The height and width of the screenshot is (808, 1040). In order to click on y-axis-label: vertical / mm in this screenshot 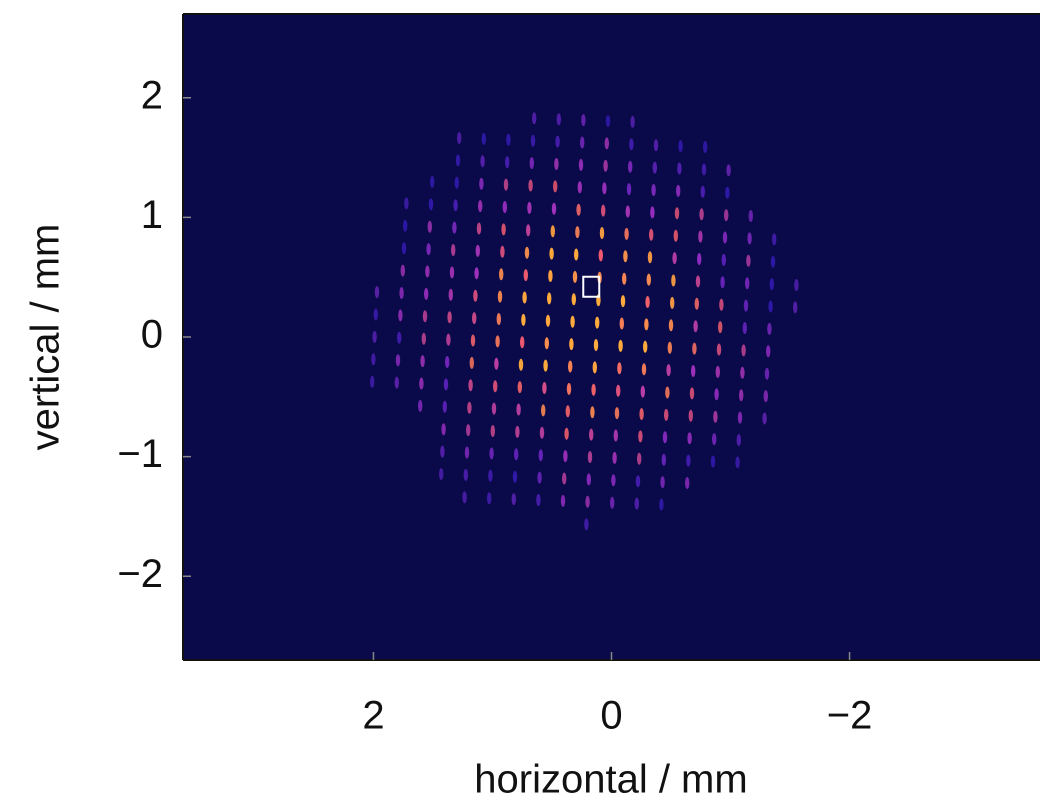, I will do `click(46, 337)`.